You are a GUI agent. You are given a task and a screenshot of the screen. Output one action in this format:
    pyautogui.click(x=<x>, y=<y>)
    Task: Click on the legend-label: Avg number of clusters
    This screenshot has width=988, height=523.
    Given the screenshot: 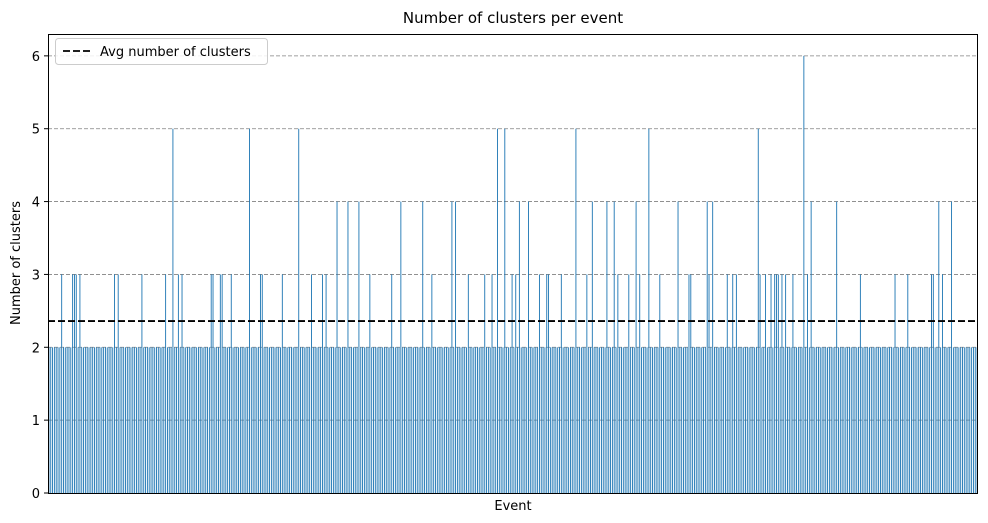 What is the action you would take?
    pyautogui.click(x=175, y=52)
    